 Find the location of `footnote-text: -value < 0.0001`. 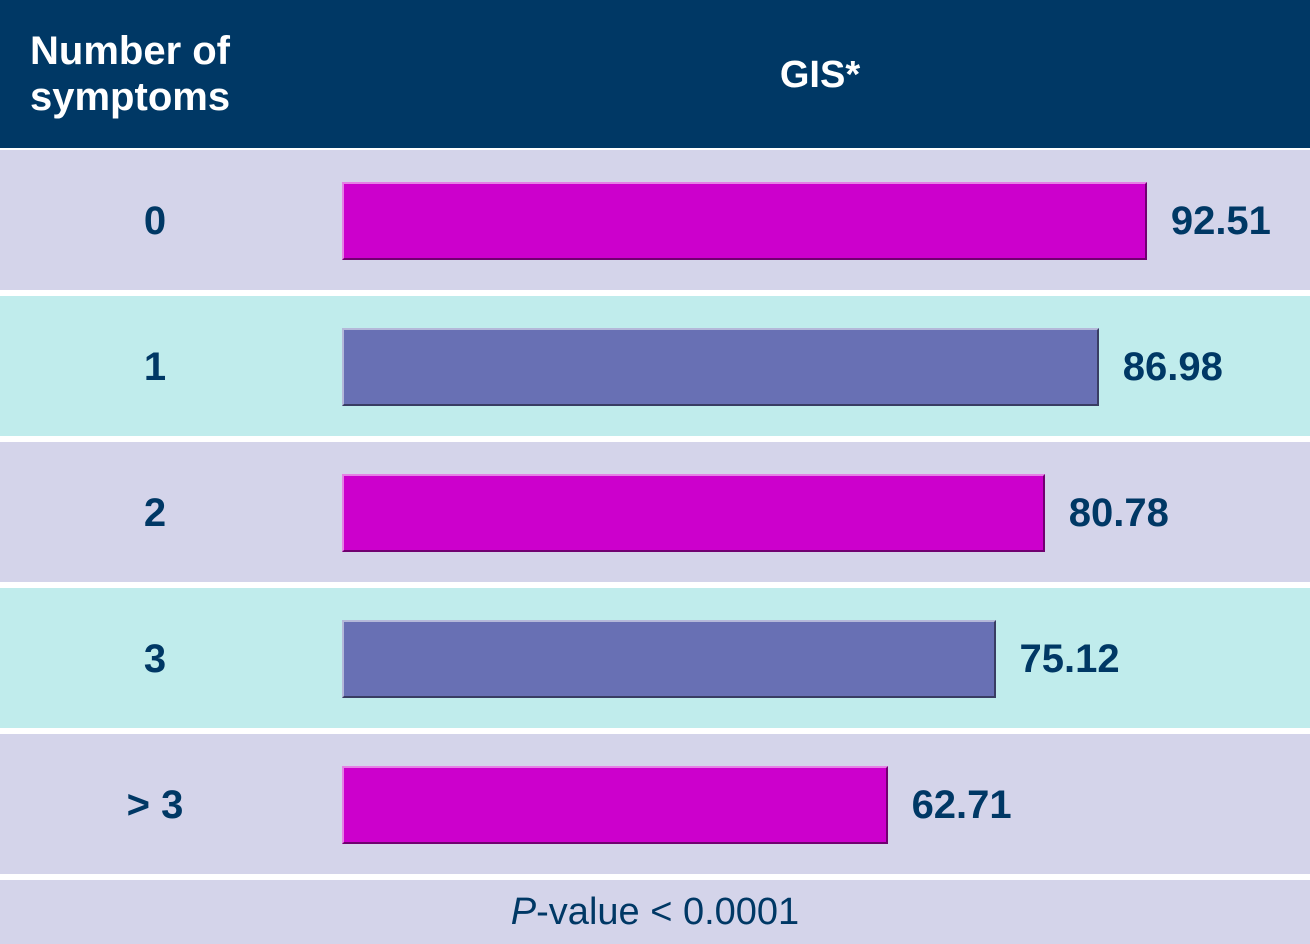

footnote-text: -value < 0.0001 is located at coordinates (668, 912).